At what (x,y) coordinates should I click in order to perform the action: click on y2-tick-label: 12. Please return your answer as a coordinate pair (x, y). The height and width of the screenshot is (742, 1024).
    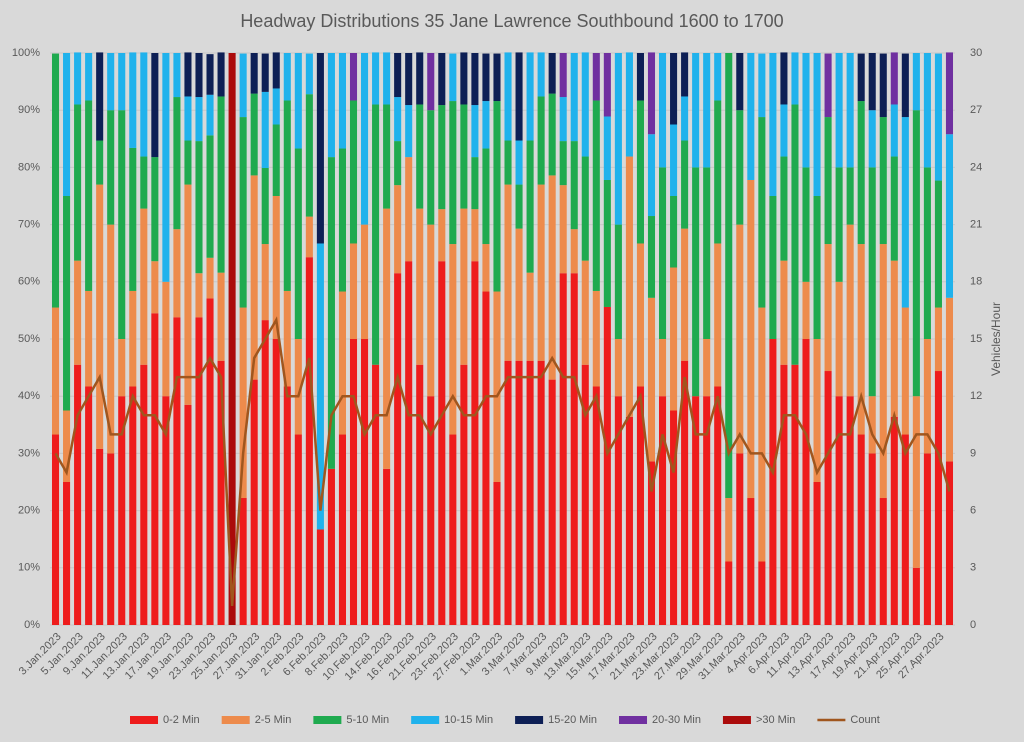
    Looking at the image, I should click on (976, 396).